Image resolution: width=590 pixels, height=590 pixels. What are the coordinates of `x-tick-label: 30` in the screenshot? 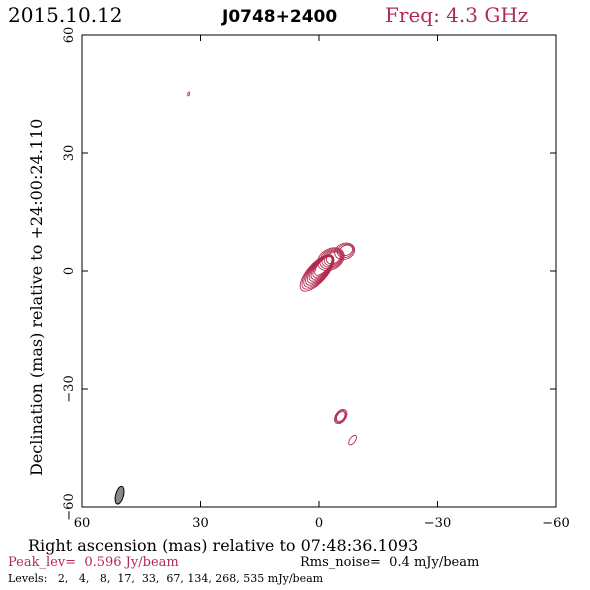 It's located at (200, 523).